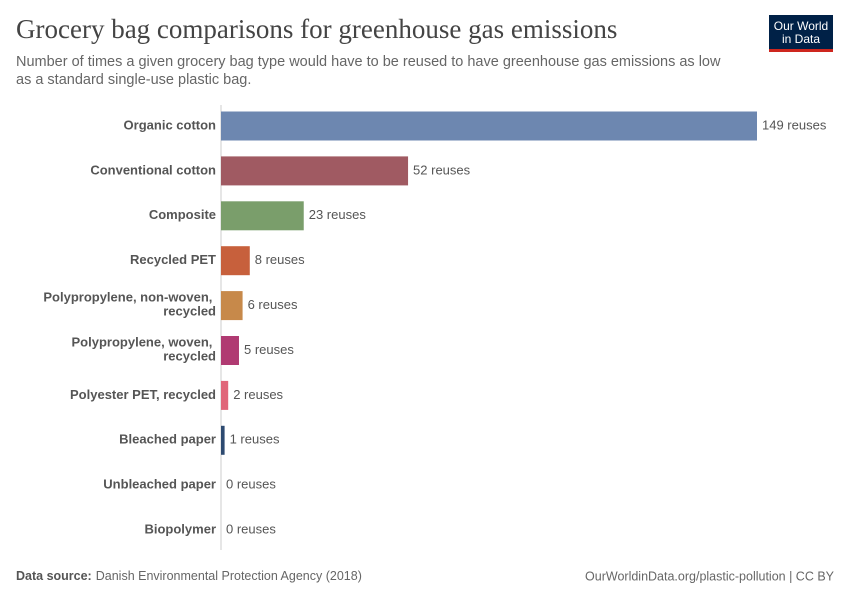 The width and height of the screenshot is (850, 600). Describe the element at coordinates (129, 304) in the screenshot. I see `category-label: Polypropylene, non-woven, recycled` at that location.